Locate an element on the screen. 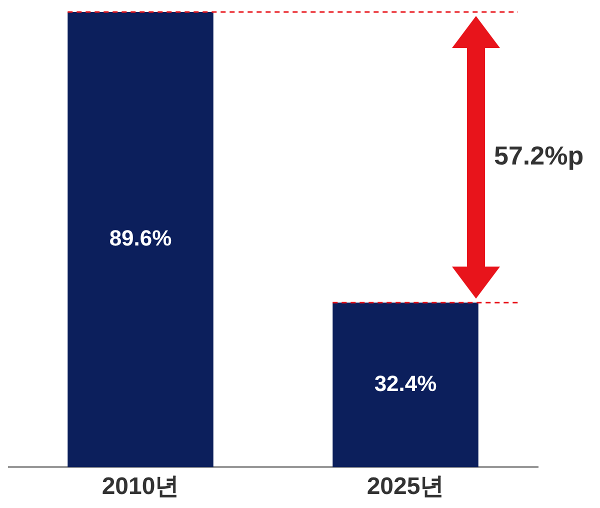 The image size is (600, 508). x-tick-label: 2010년 is located at coordinates (141, 486).